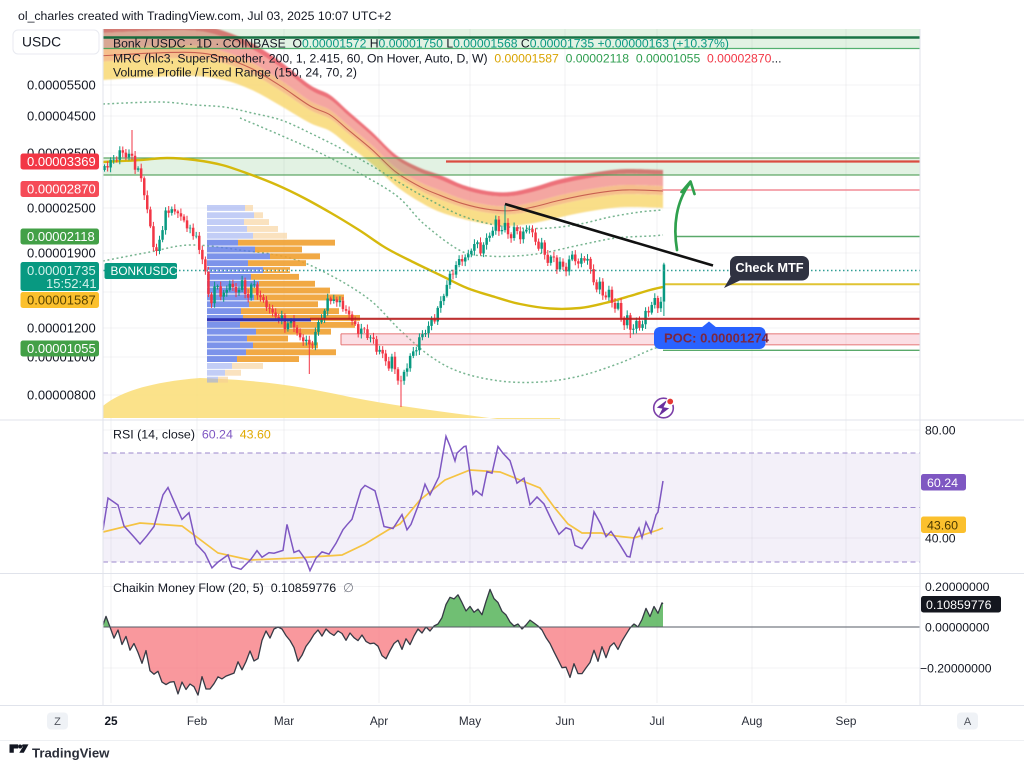  What do you see at coordinates (284, 721) in the screenshot?
I see `svg-text: Mar` at bounding box center [284, 721].